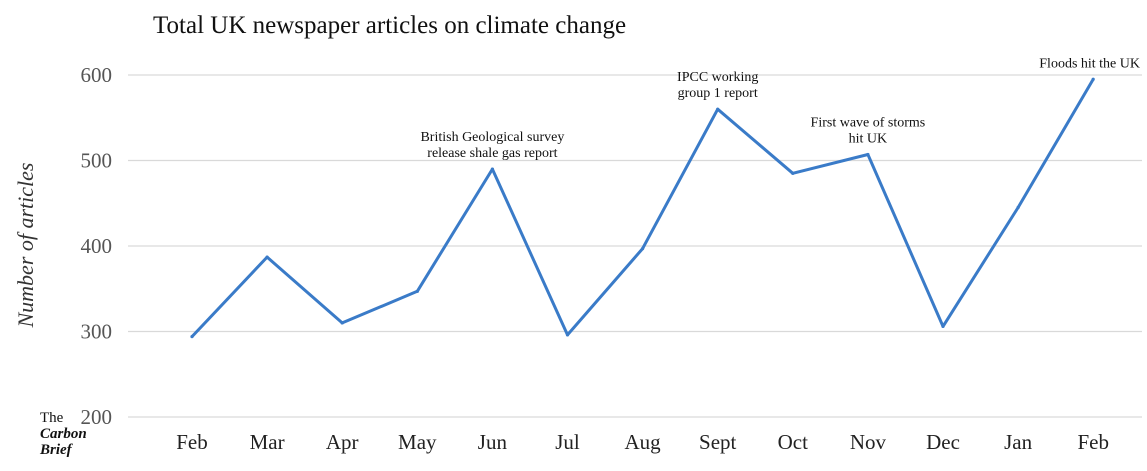 The height and width of the screenshot is (471, 1147). I want to click on annotation-line: hit UK, so click(868, 139).